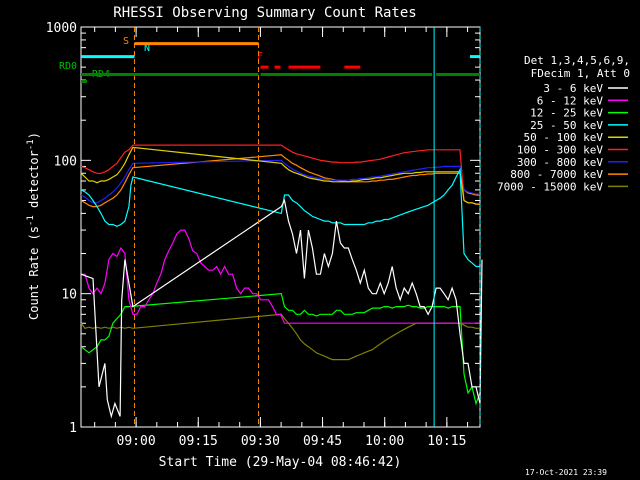 This screenshot has height=480, width=640. Describe the element at coordinates (560, 150) in the screenshot. I see `legend-label: 100 - 300 keV` at that location.